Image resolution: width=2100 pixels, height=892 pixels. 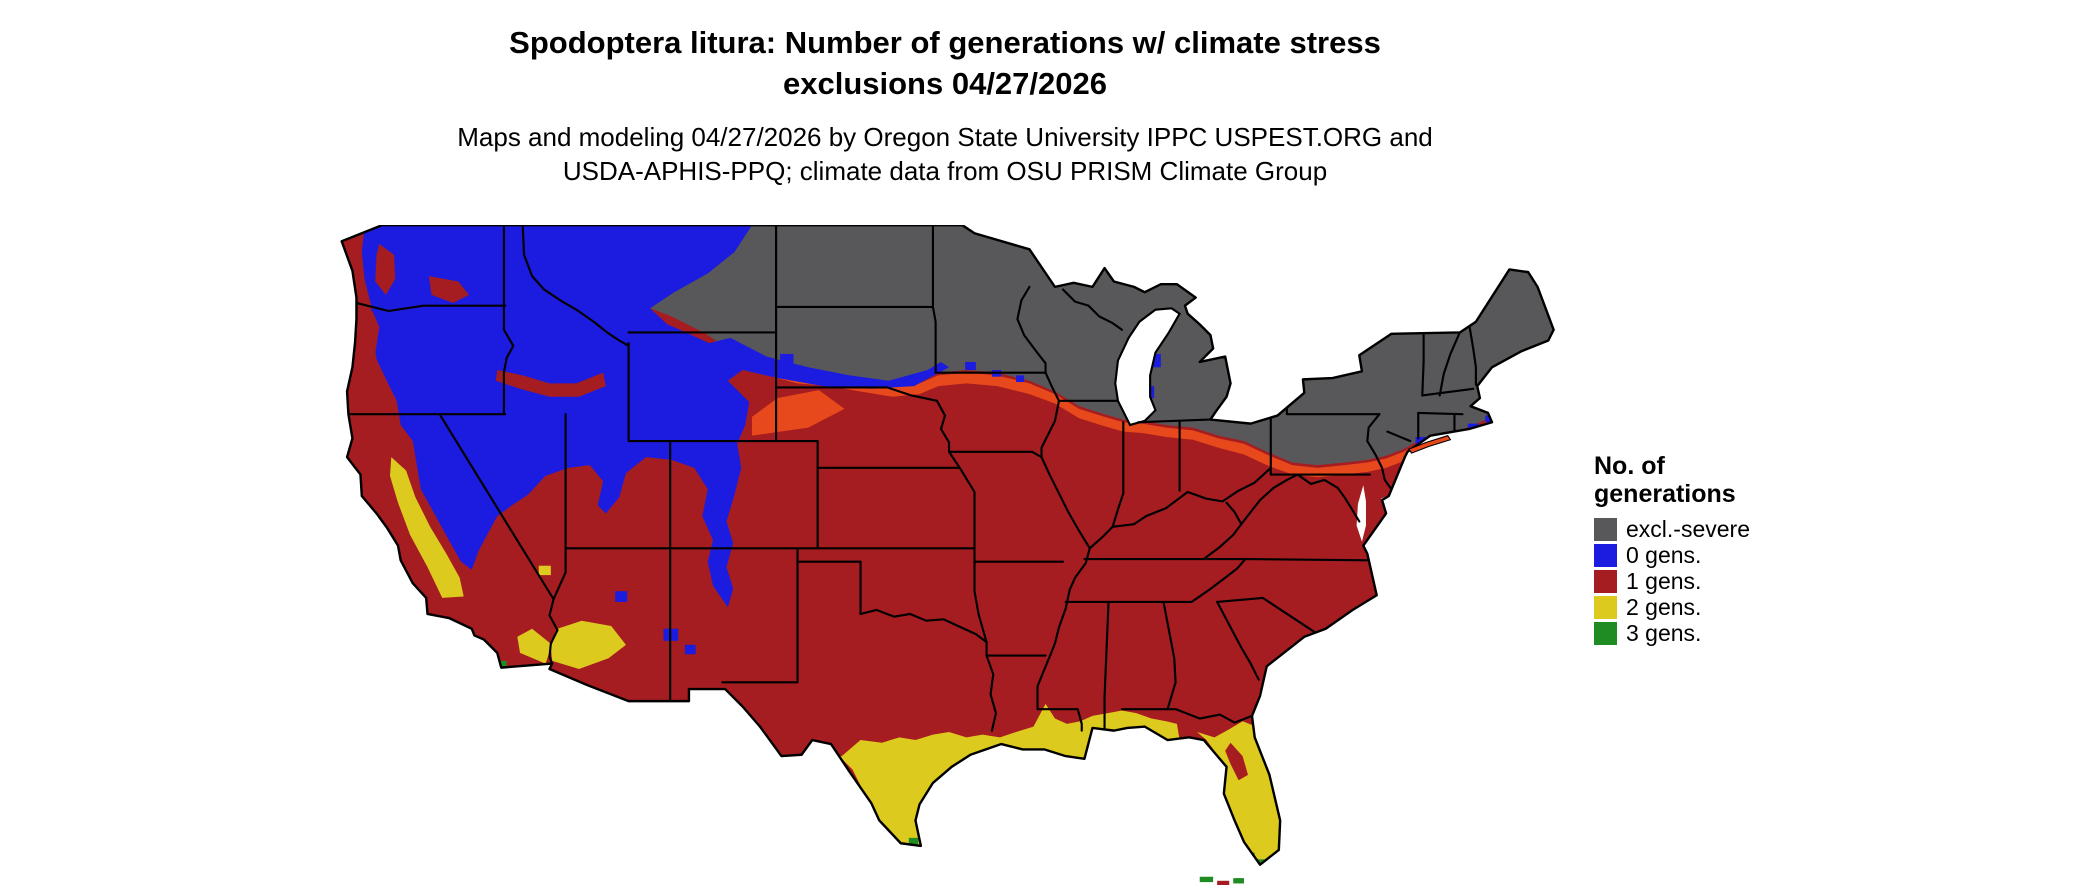 I want to click on title-line-2: exclusions 04/27/2026, so click(x=944, y=83).